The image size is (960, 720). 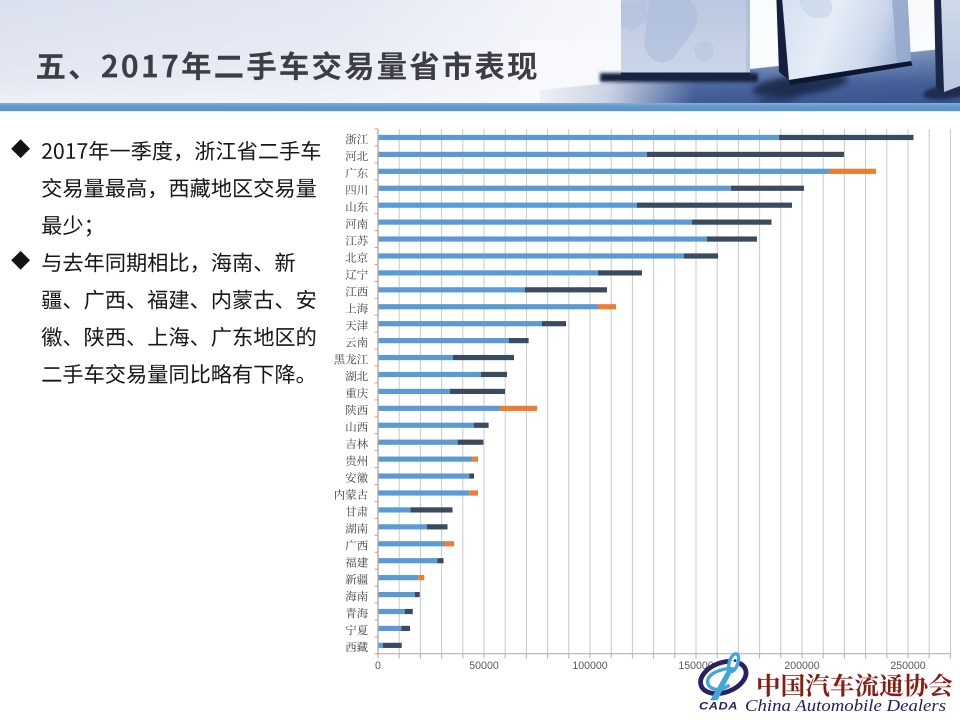 What do you see at coordinates (801, 666) in the screenshot?
I see `svg-text: 200000` at bounding box center [801, 666].